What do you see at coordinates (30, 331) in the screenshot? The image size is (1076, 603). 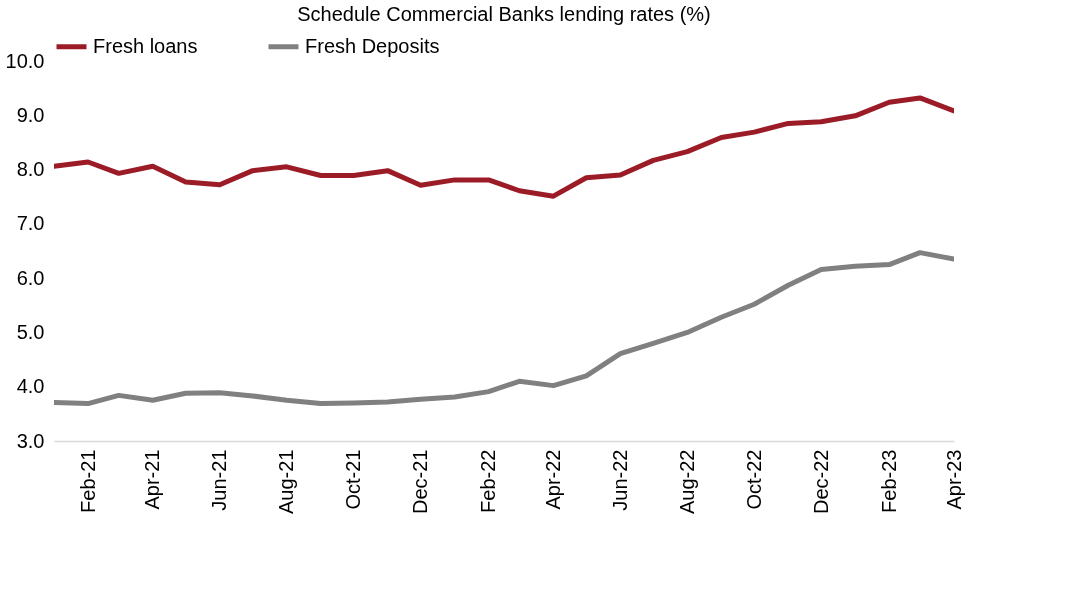 I see `y-tick-label: 5.0` at bounding box center [30, 331].